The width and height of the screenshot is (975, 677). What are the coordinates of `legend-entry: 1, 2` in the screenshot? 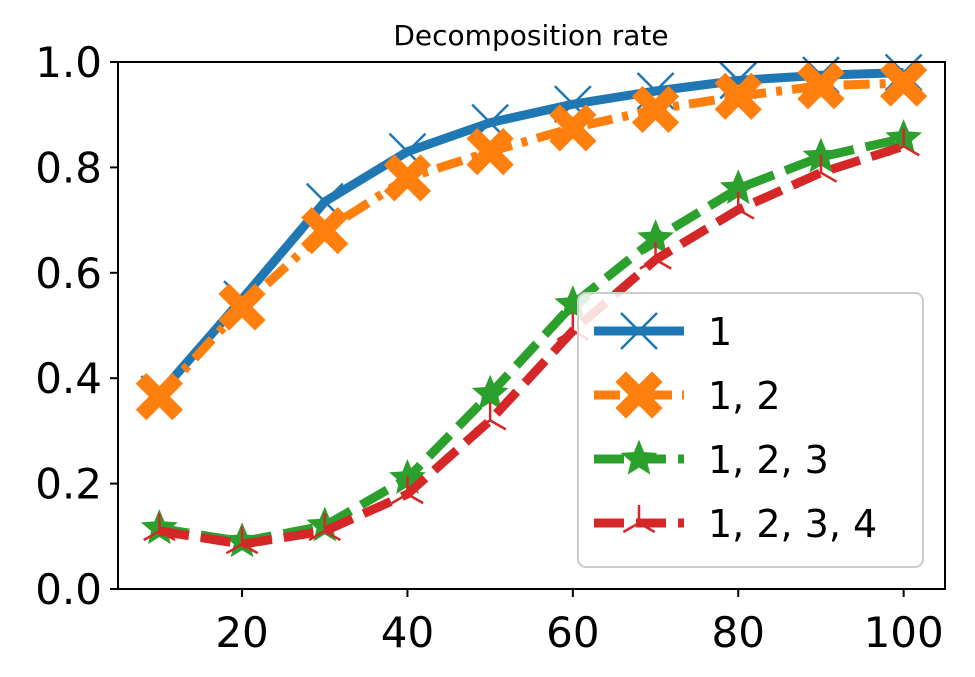 It's located at (687, 395).